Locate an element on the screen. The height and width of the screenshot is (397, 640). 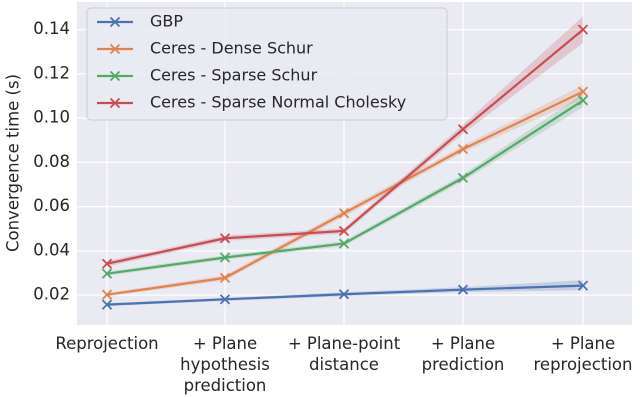
y-tick-label: 0.10 is located at coordinates (51, 117).